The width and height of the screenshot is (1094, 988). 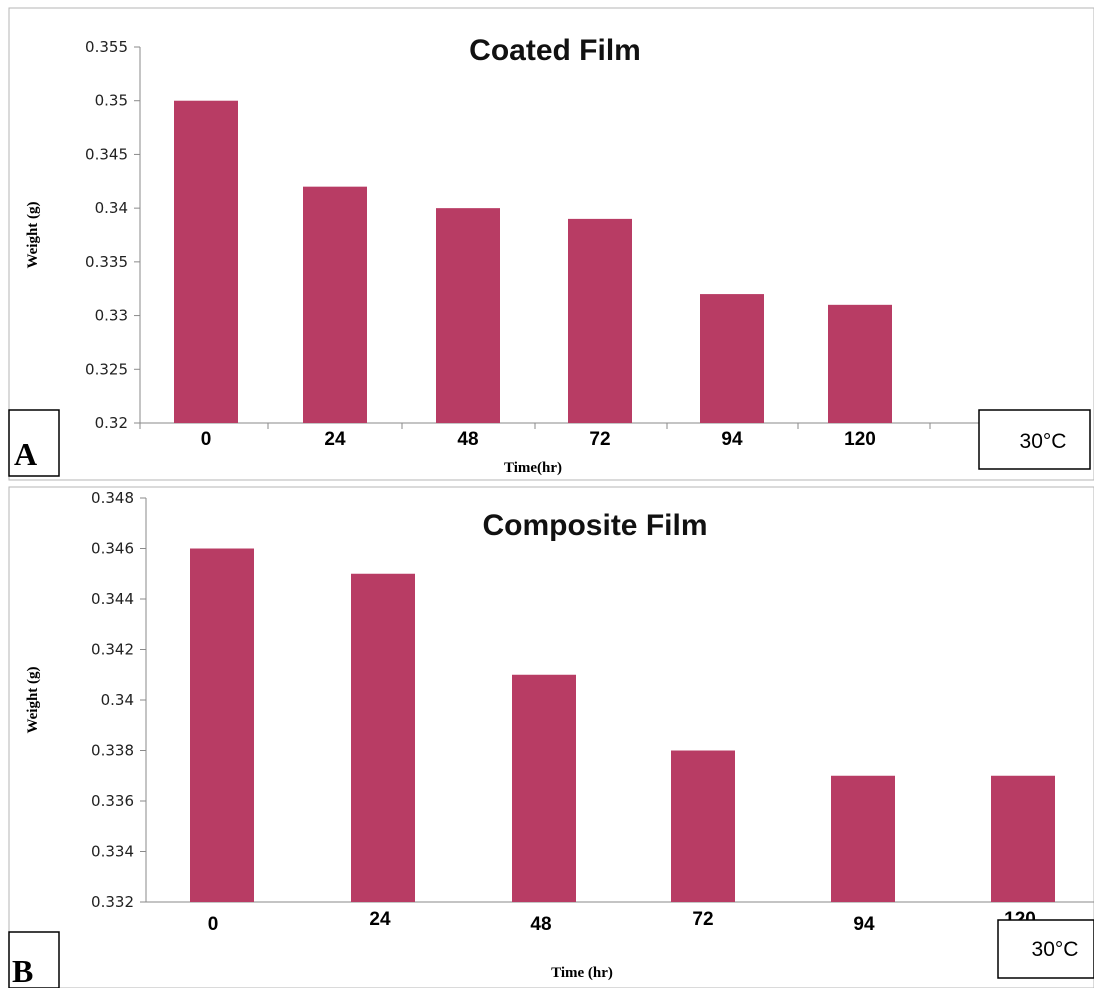 What do you see at coordinates (112, 852) in the screenshot?
I see `y-tick-label: 0.334` at bounding box center [112, 852].